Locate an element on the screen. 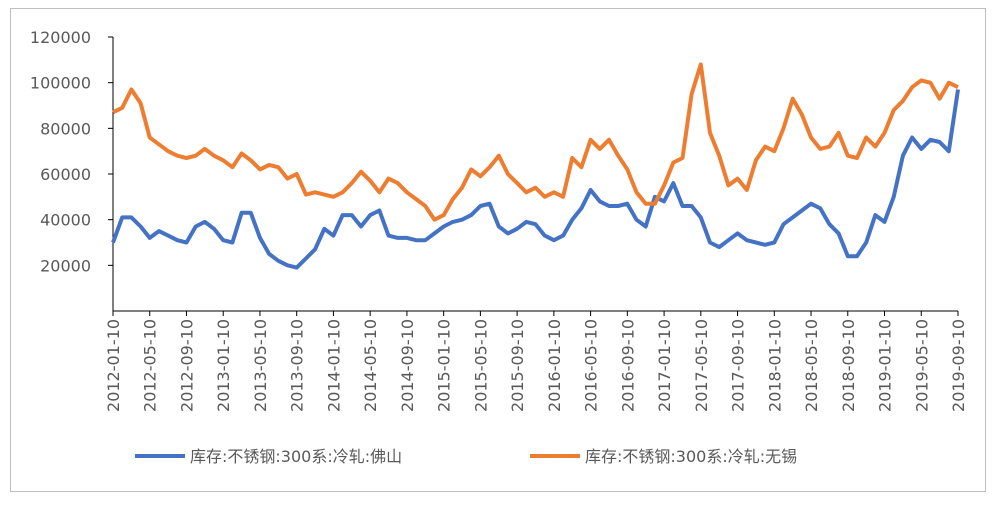 Image resolution: width=998 pixels, height=505 pixels. y-tick-label: 80000 is located at coordinates (65, 128).